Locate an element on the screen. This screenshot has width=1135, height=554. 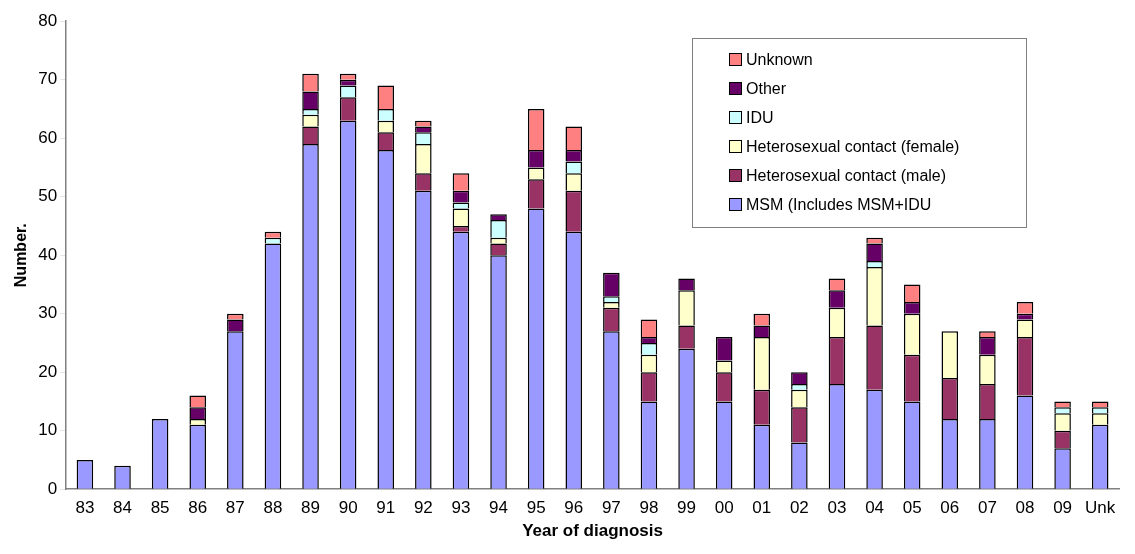
x-tick-label: 00 is located at coordinates (724, 508).